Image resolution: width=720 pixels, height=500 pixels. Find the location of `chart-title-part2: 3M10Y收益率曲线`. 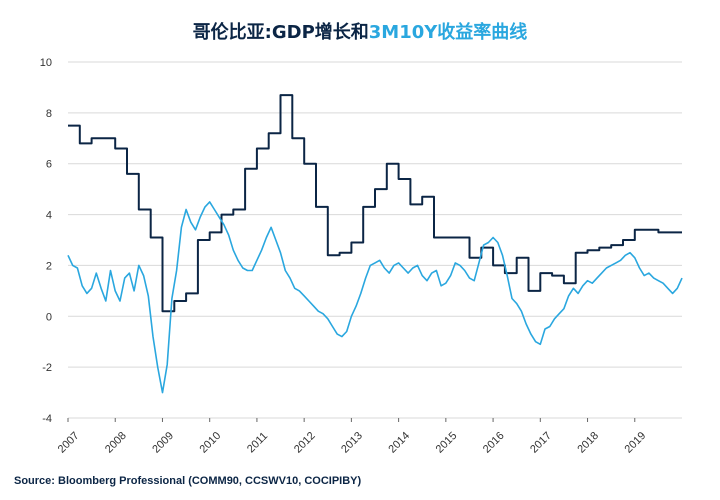

chart-title-part2: 3M10Y收益率曲线 is located at coordinates (448, 32).